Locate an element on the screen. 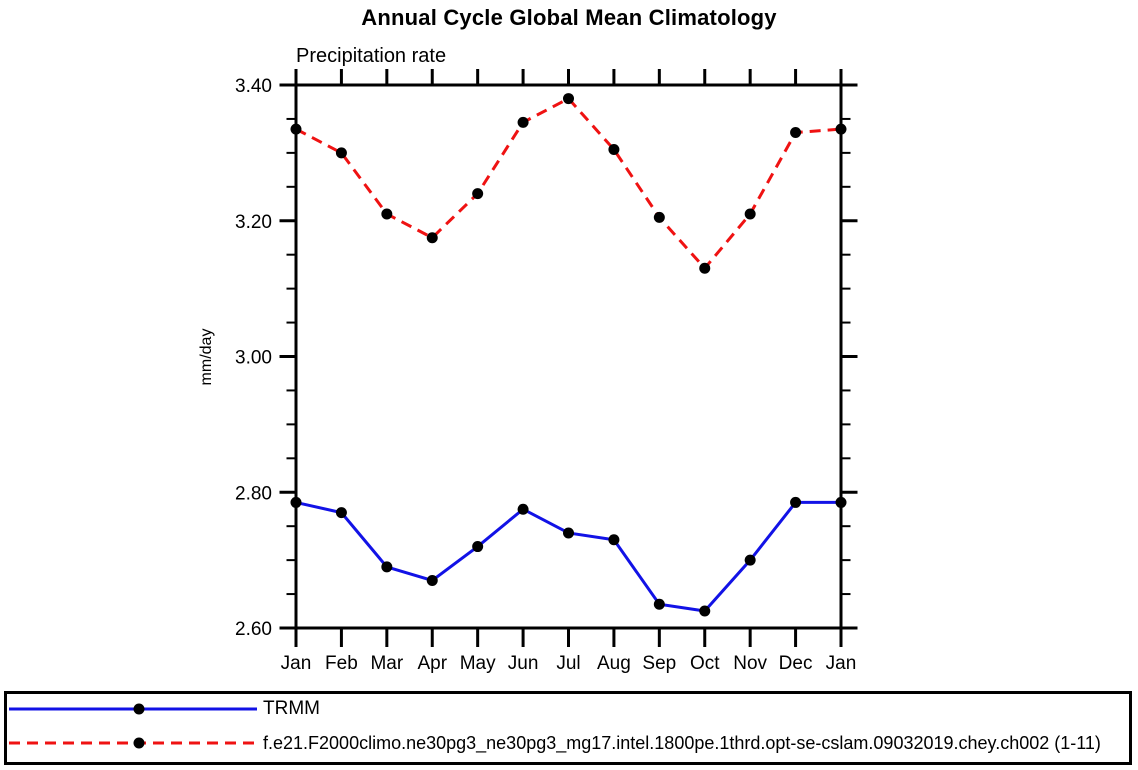  x-tick-label: Jul is located at coordinates (568, 663).